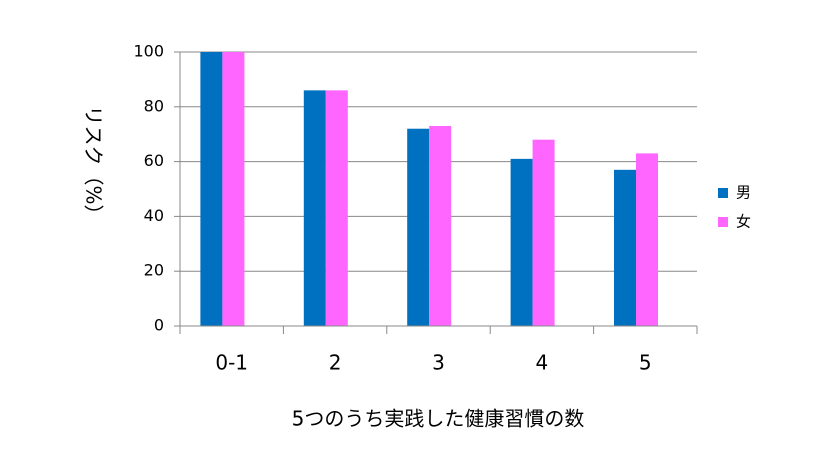 The image size is (826, 458). Describe the element at coordinates (438, 363) in the screenshot. I see `x-tick-label: 3` at that location.